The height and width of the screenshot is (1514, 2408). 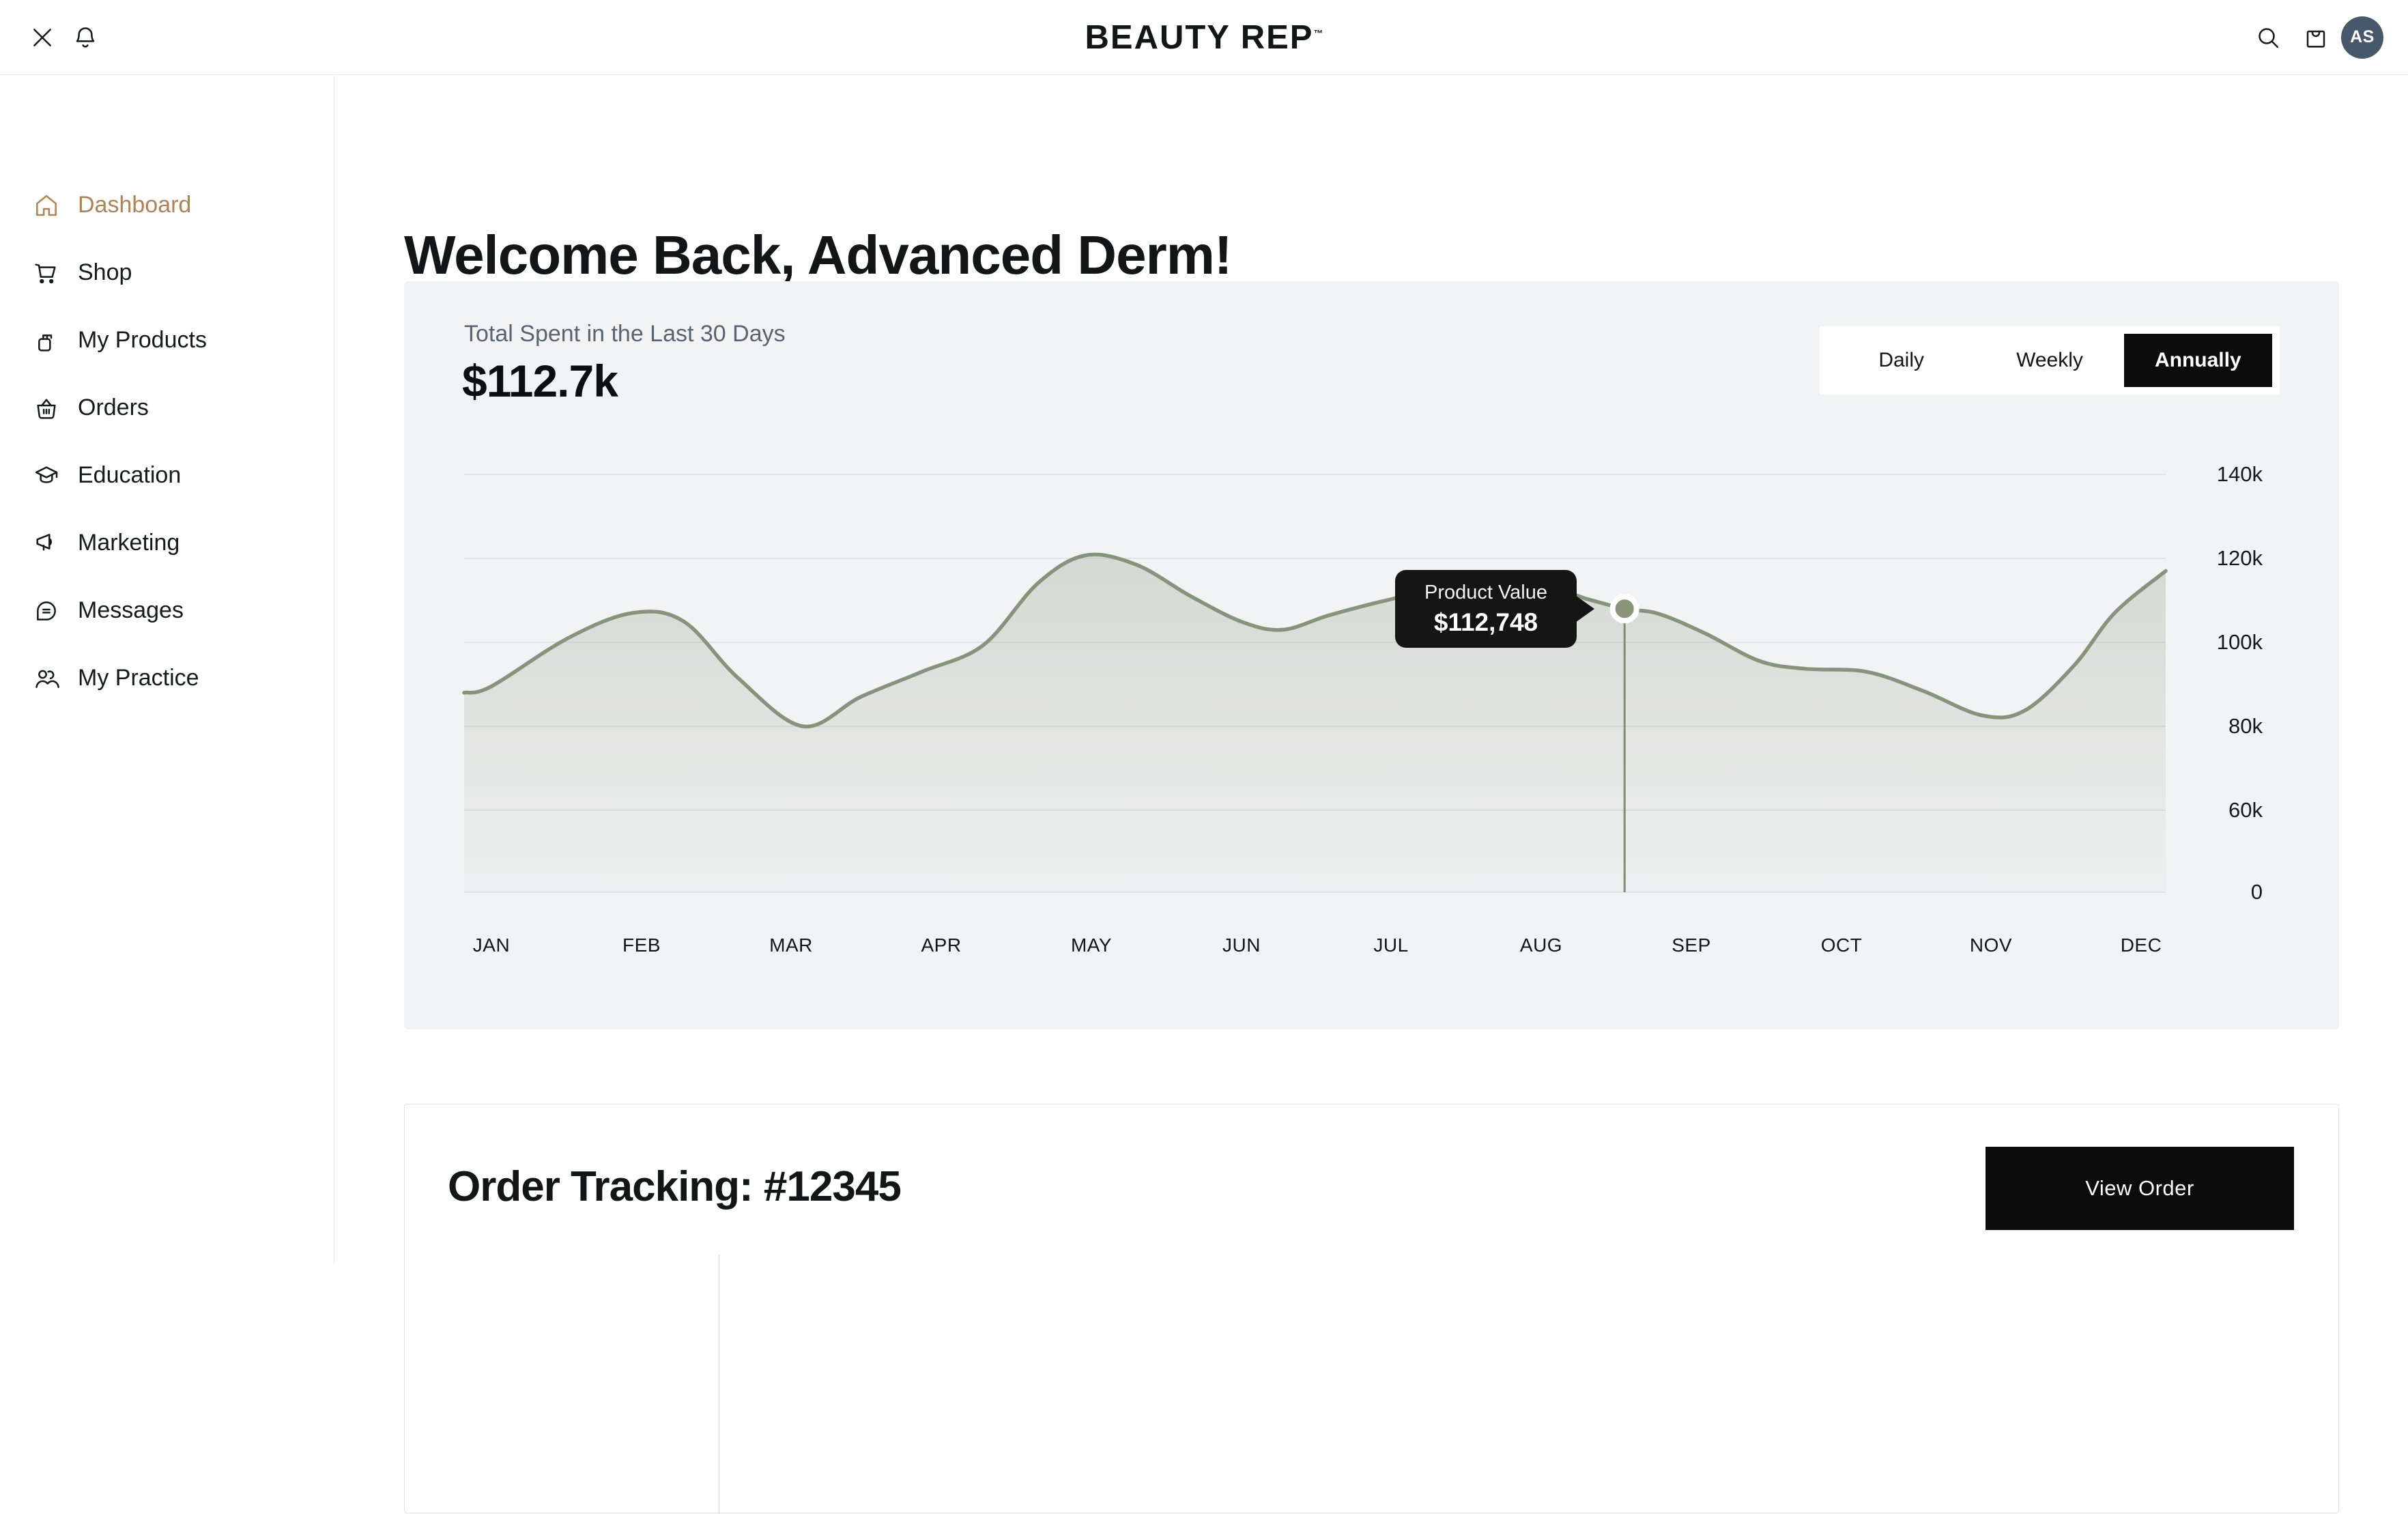 I want to click on range-option-annually: Annually, so click(x=2197, y=361).